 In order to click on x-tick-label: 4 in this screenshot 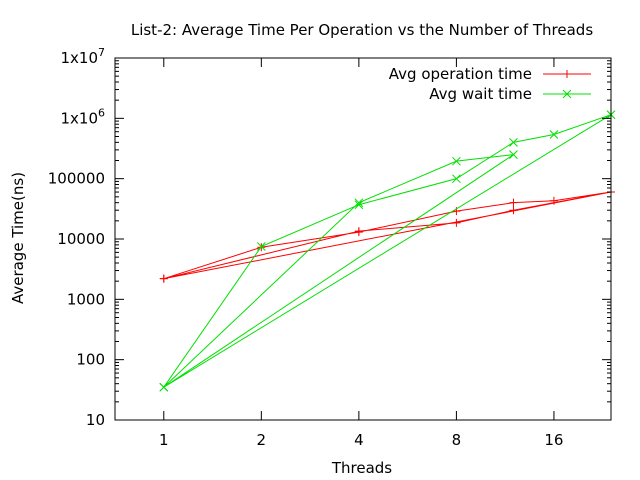, I will do `click(359, 440)`.